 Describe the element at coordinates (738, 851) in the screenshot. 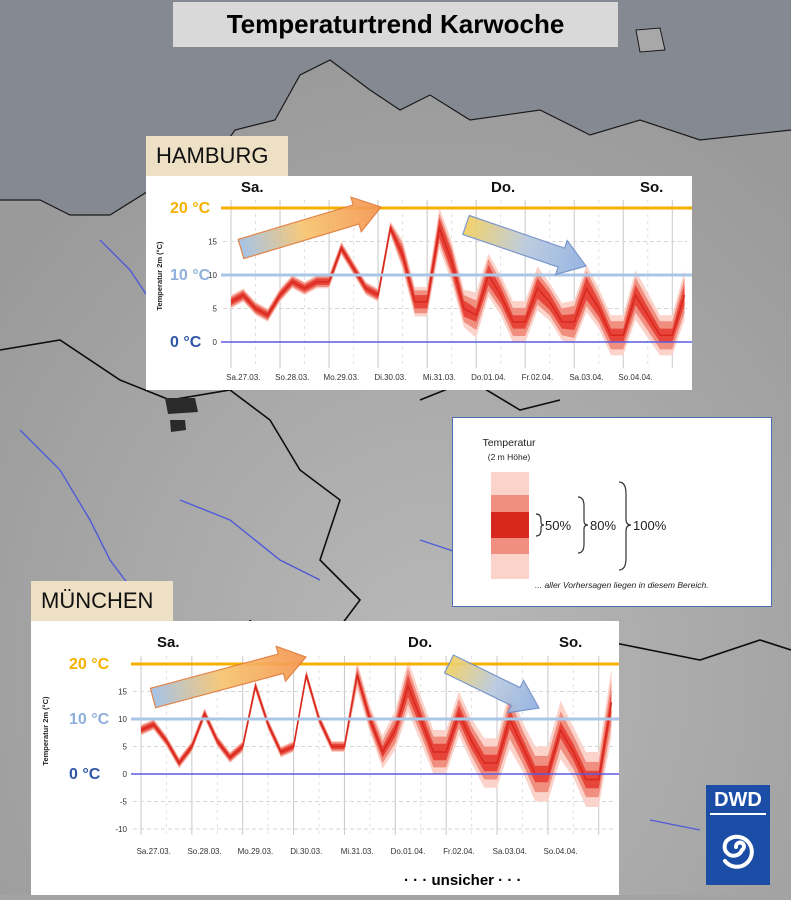

I see `dwd-spiral-icon` at that location.